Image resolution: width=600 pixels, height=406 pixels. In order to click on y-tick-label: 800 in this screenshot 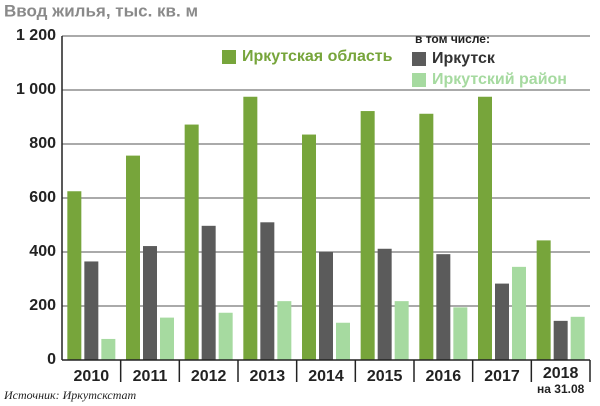, I will do `click(42, 143)`.